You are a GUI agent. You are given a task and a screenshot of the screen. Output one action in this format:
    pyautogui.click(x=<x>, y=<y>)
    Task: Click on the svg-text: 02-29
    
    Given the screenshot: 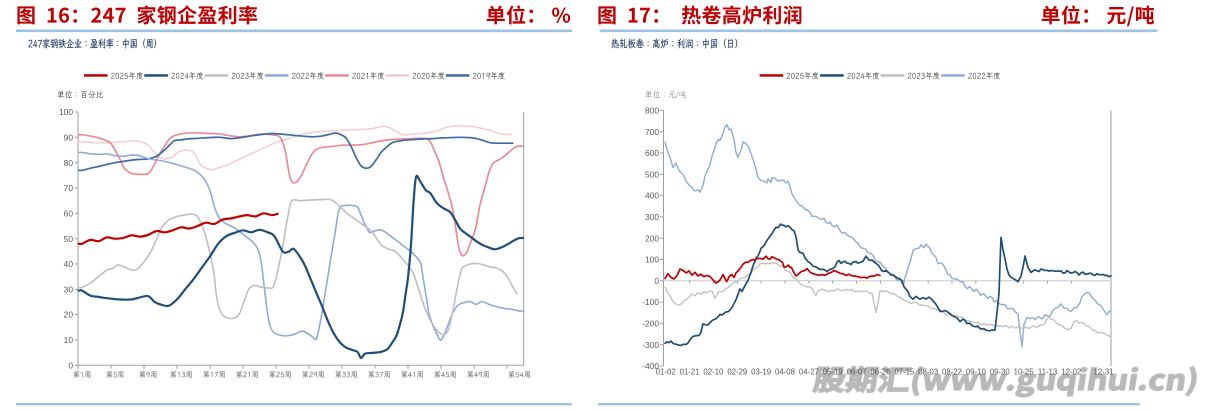 What is the action you would take?
    pyautogui.click(x=737, y=372)
    